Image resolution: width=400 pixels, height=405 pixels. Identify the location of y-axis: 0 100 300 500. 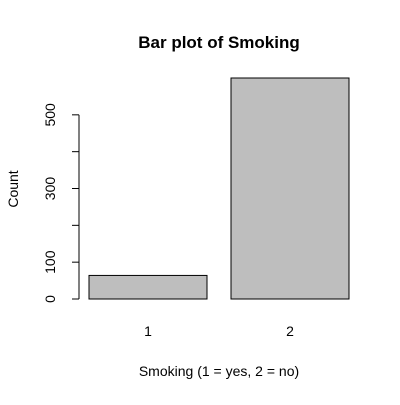
(61, 203).